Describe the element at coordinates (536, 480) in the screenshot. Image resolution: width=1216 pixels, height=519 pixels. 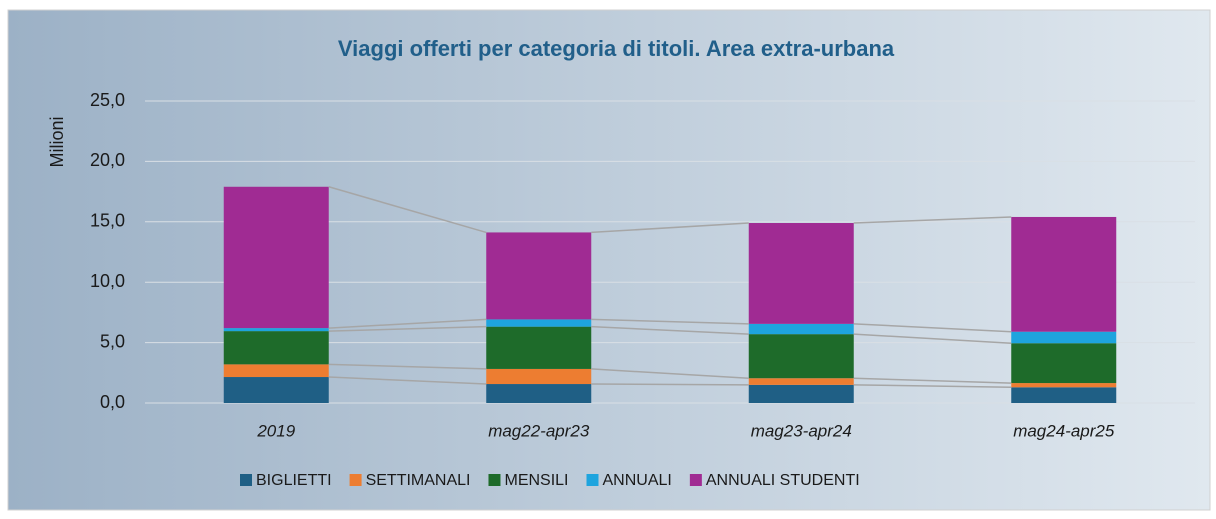
I see `legend-label: MENSILI` at that location.